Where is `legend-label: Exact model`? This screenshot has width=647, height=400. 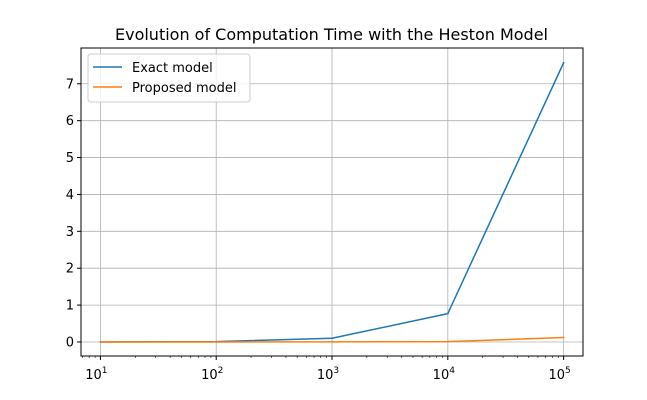 legend-label: Exact model is located at coordinates (172, 68).